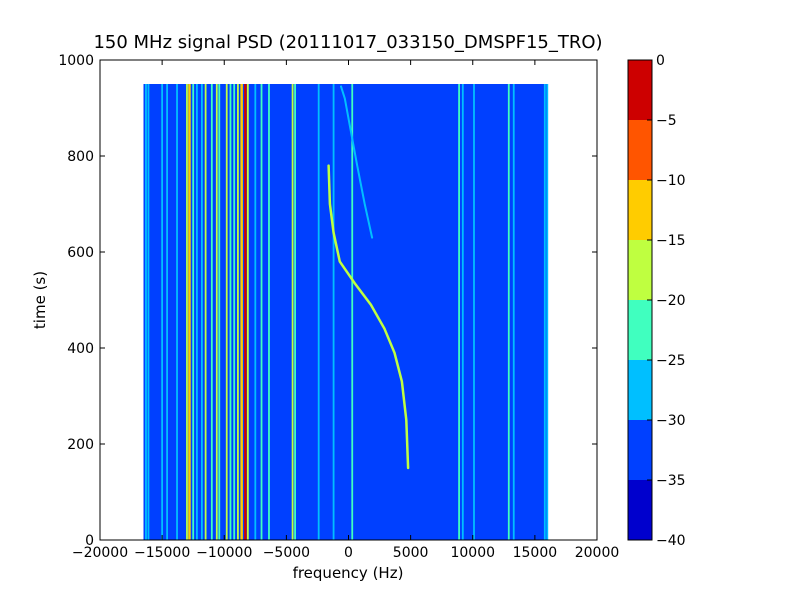 The width and height of the screenshot is (800, 600). I want to click on y-tick-label: 0, so click(89, 541).